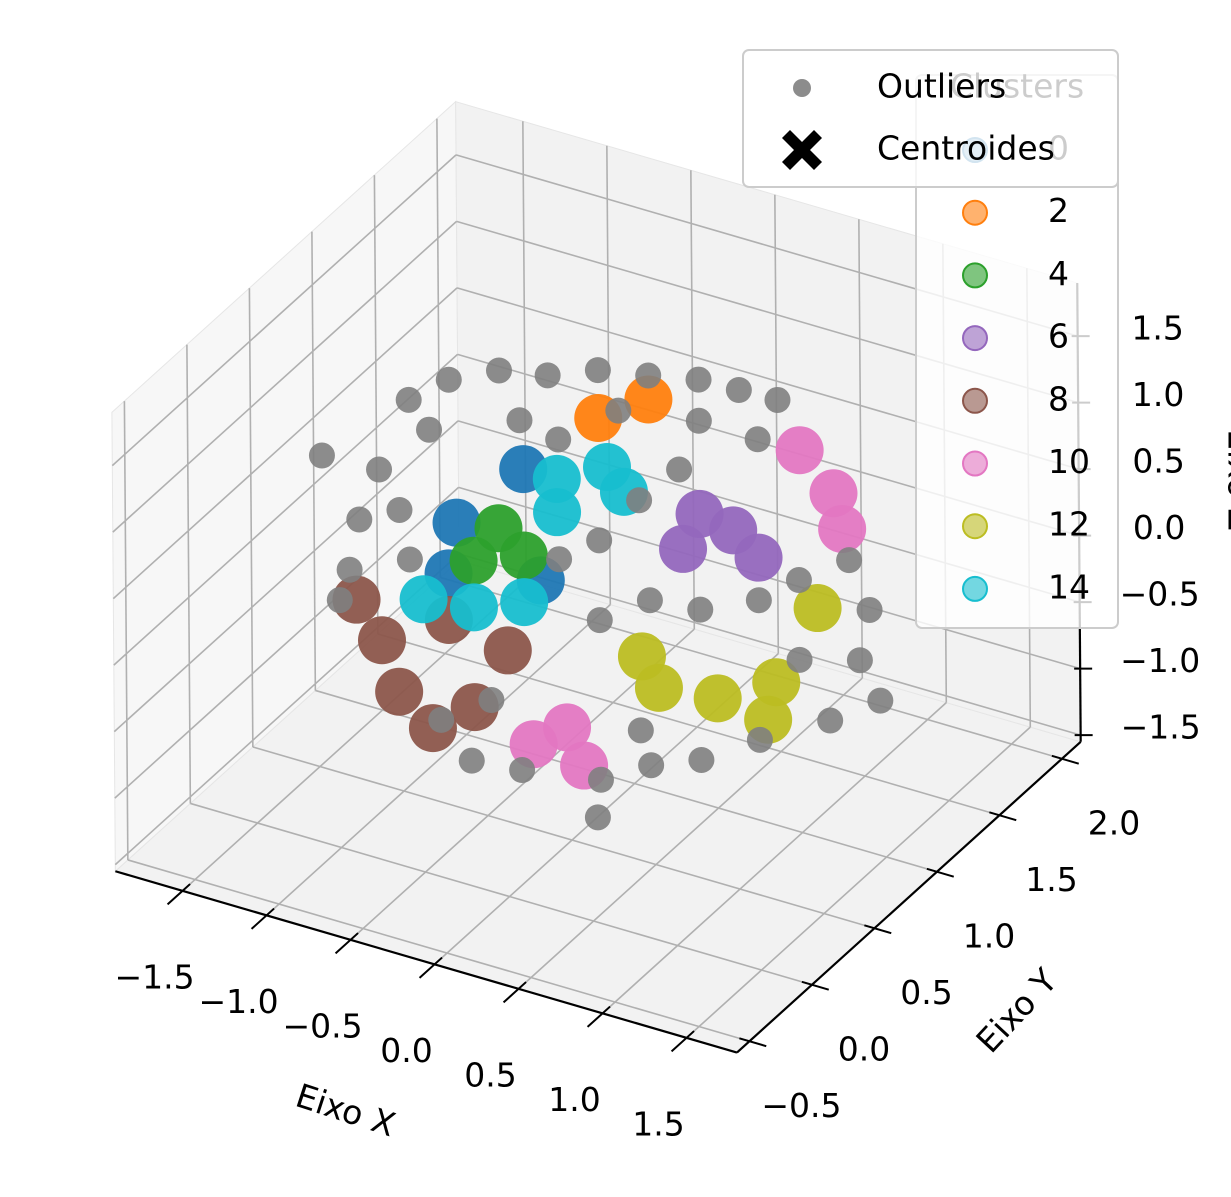 The image size is (1231, 1197). Describe the element at coordinates (406, 1050) in the screenshot. I see `x-tick-label: 0.0` at that location.